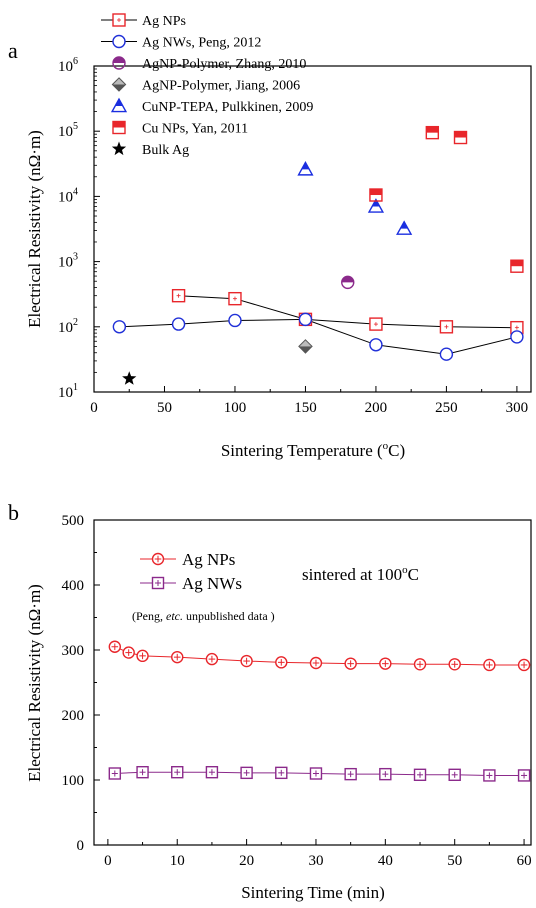 The width and height of the screenshot is (536, 908). What do you see at coordinates (165, 150) in the screenshot?
I see `legend-a-label-bulk-ag: Bulk Ag` at bounding box center [165, 150].